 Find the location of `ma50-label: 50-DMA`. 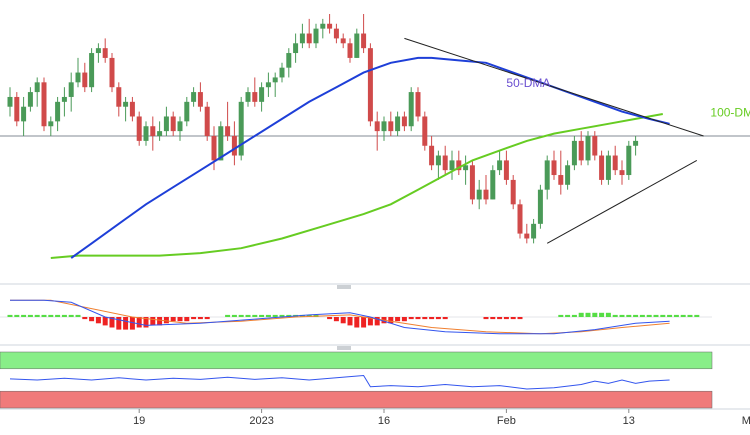

ma50-label: 50-DMA is located at coordinates (528, 83).